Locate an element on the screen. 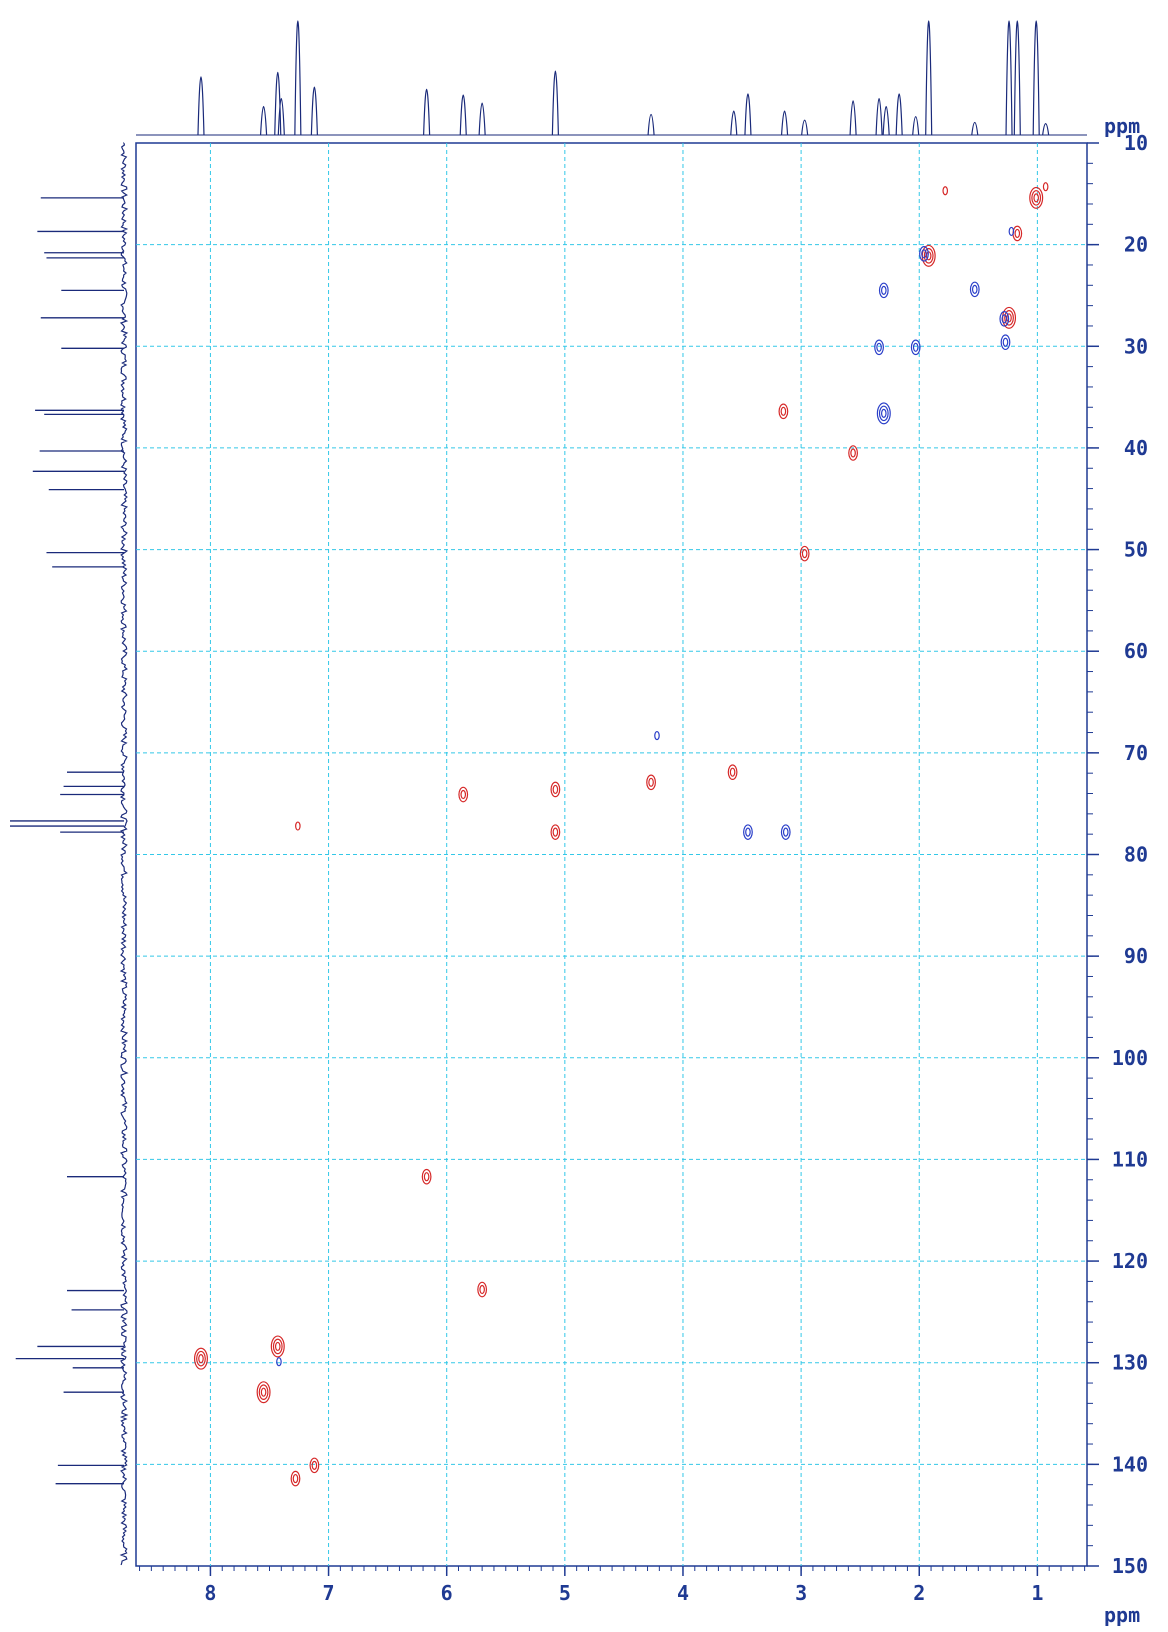 The image size is (1168, 1632). x-tick-label: 4 is located at coordinates (683, 1593).